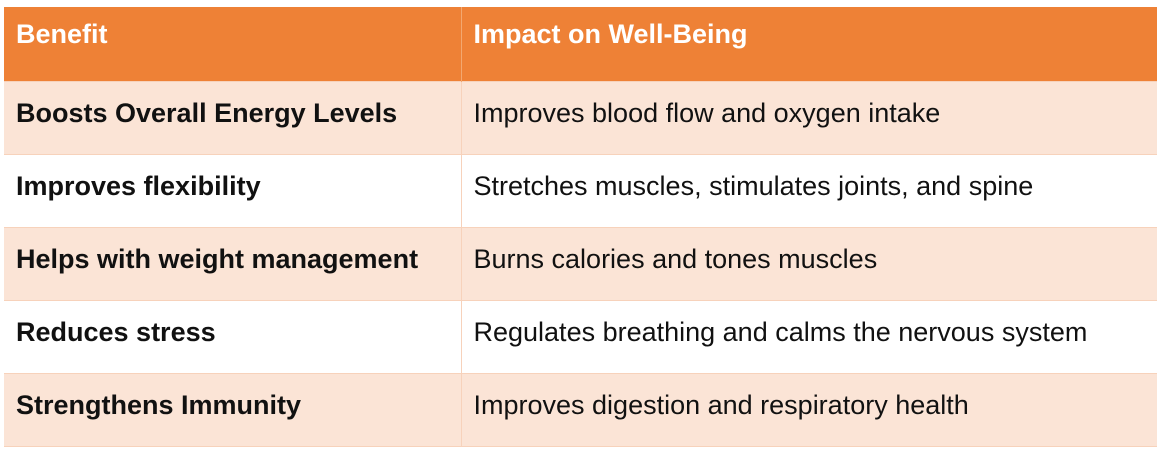 Image resolution: width=1164 pixels, height=450 pixels. I want to click on header-benefit: Benefit, so click(233, 44).